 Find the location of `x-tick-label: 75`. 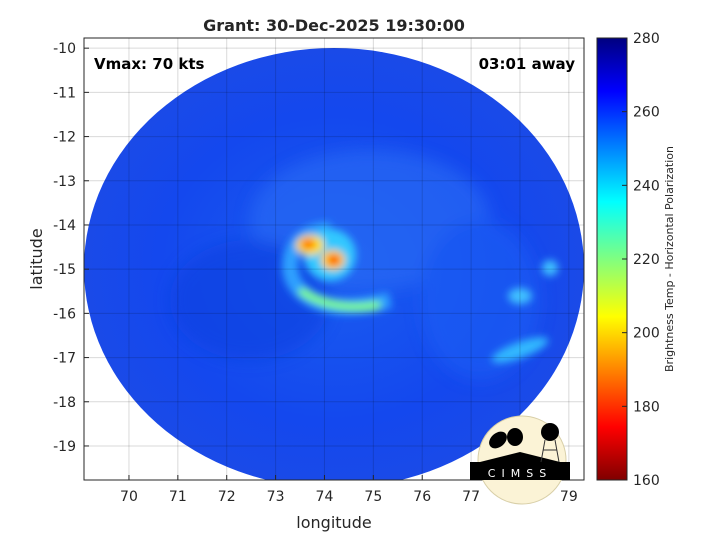

x-tick-label: 75 is located at coordinates (373, 497).